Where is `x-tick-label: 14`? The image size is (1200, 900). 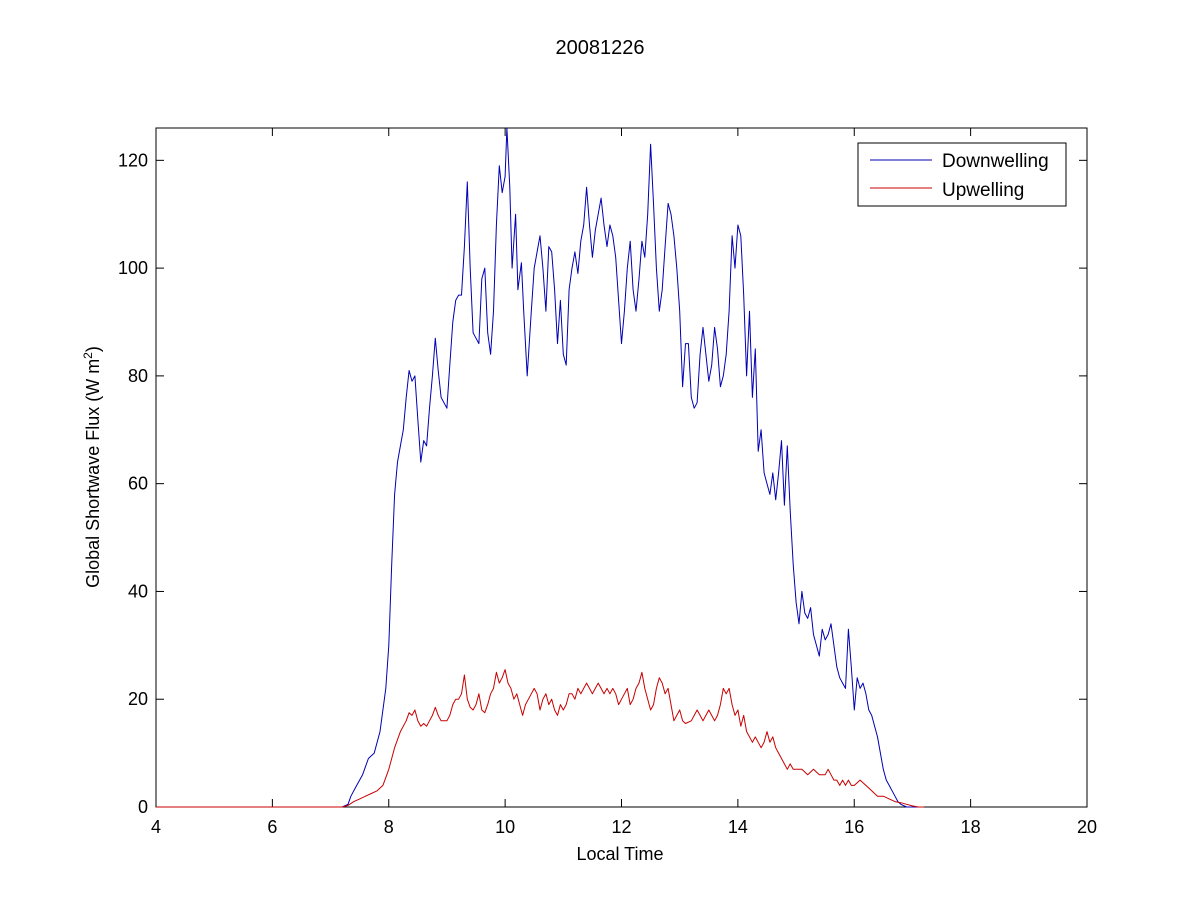
x-tick-label: 14 is located at coordinates (738, 827).